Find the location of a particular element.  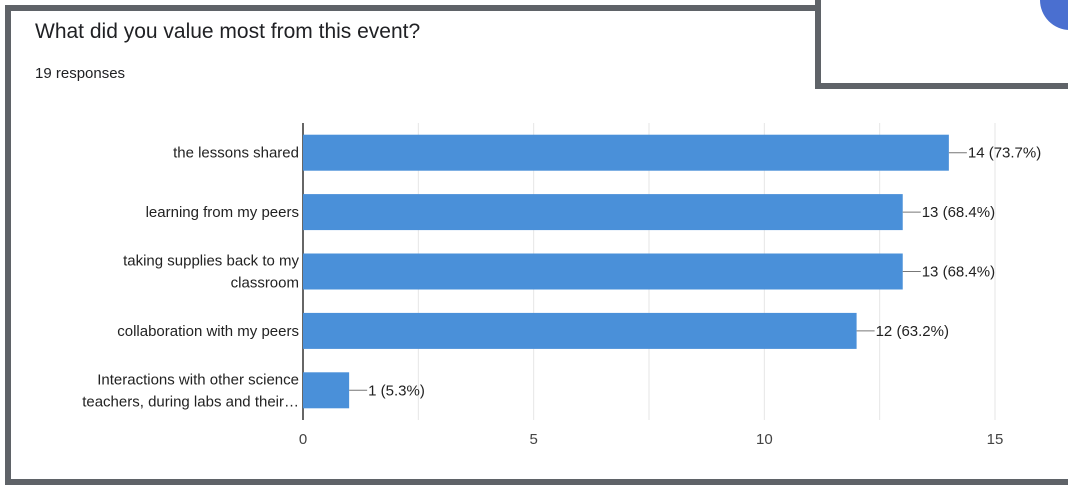

category-label: Interactions with other science is located at coordinates (198, 379).